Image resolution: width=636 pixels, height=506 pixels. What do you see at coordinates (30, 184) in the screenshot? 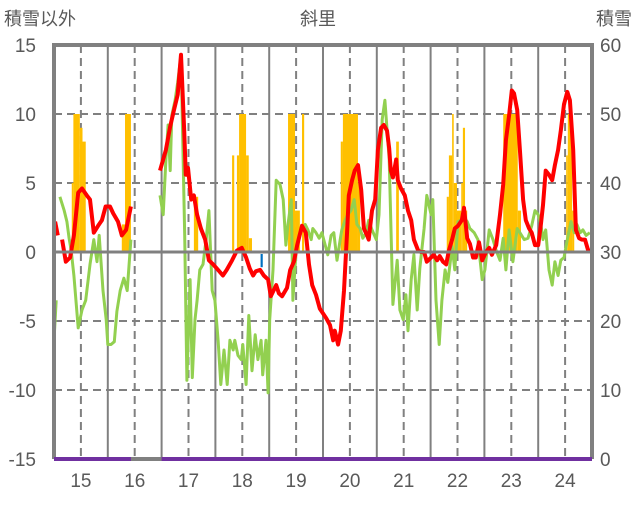
I see `left-tick-label: 5` at bounding box center [30, 184].